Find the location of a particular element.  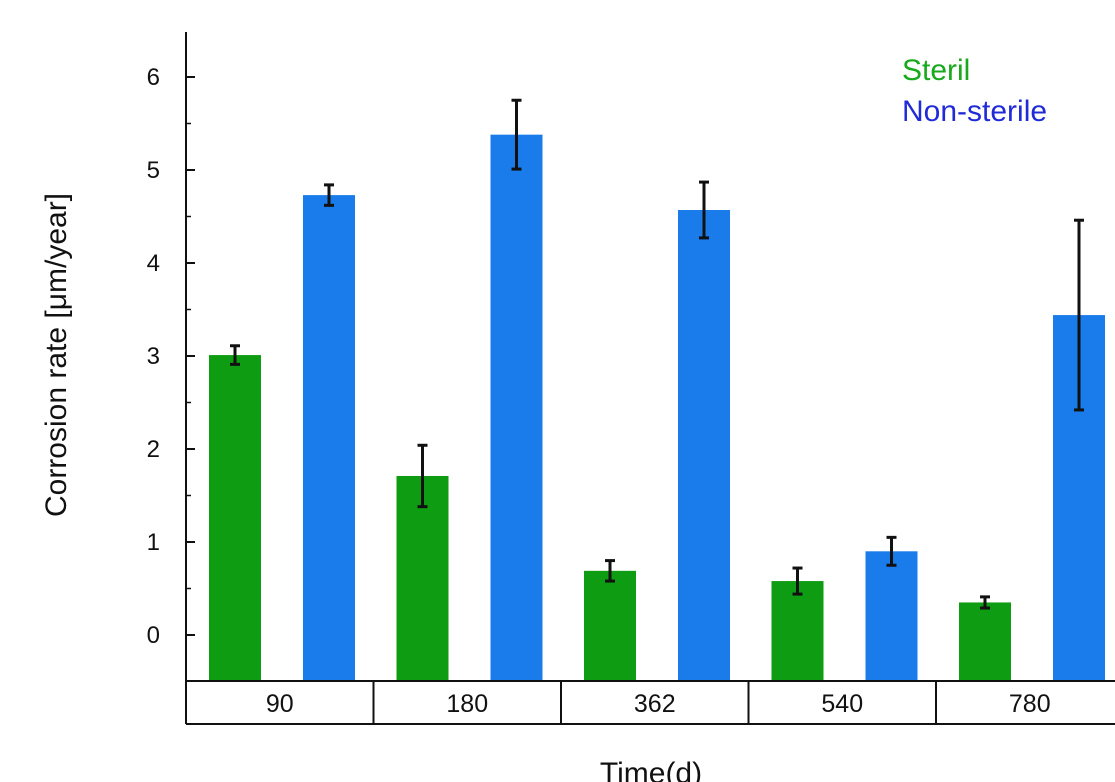

y-axis: 0 1 2 3 4 5 6 is located at coordinates (171, 356).